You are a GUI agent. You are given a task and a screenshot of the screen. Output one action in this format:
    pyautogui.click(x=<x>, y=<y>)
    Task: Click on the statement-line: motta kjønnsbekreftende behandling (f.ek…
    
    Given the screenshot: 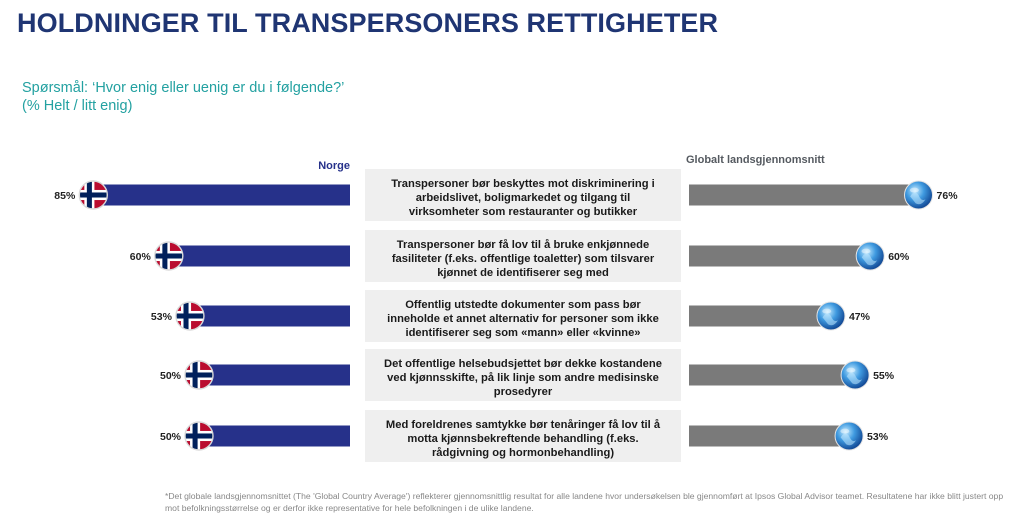 What is the action you would take?
    pyautogui.click(x=522, y=439)
    